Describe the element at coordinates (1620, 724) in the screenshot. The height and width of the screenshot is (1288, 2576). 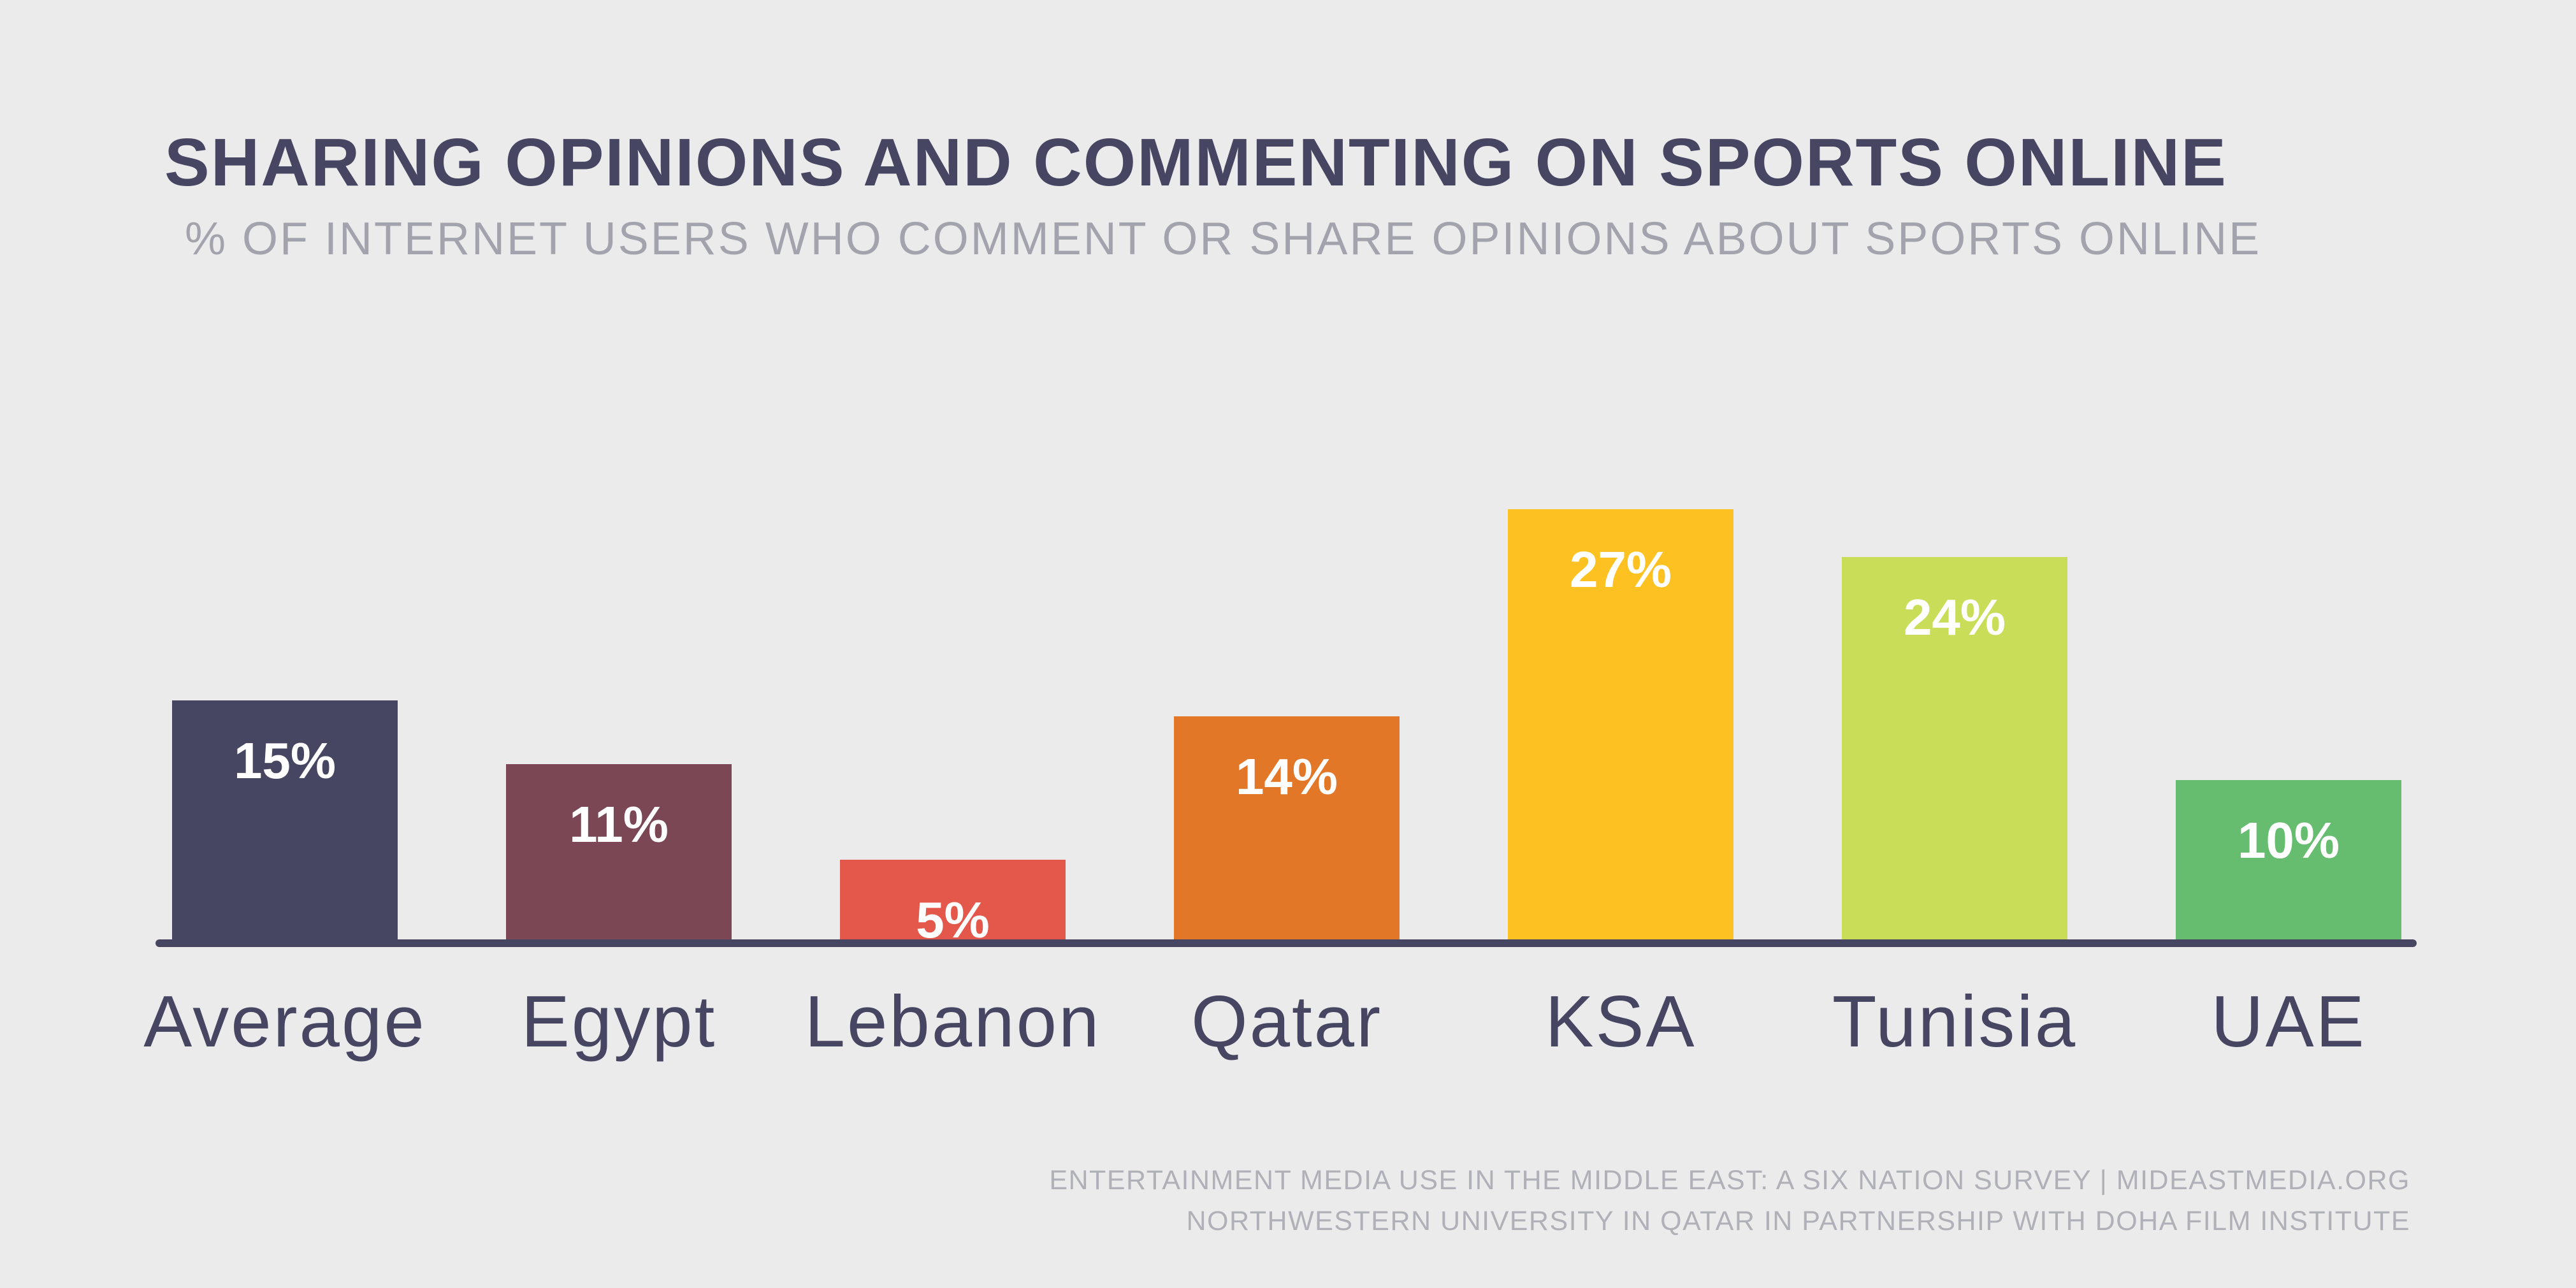
I see `bar-ksa` at that location.